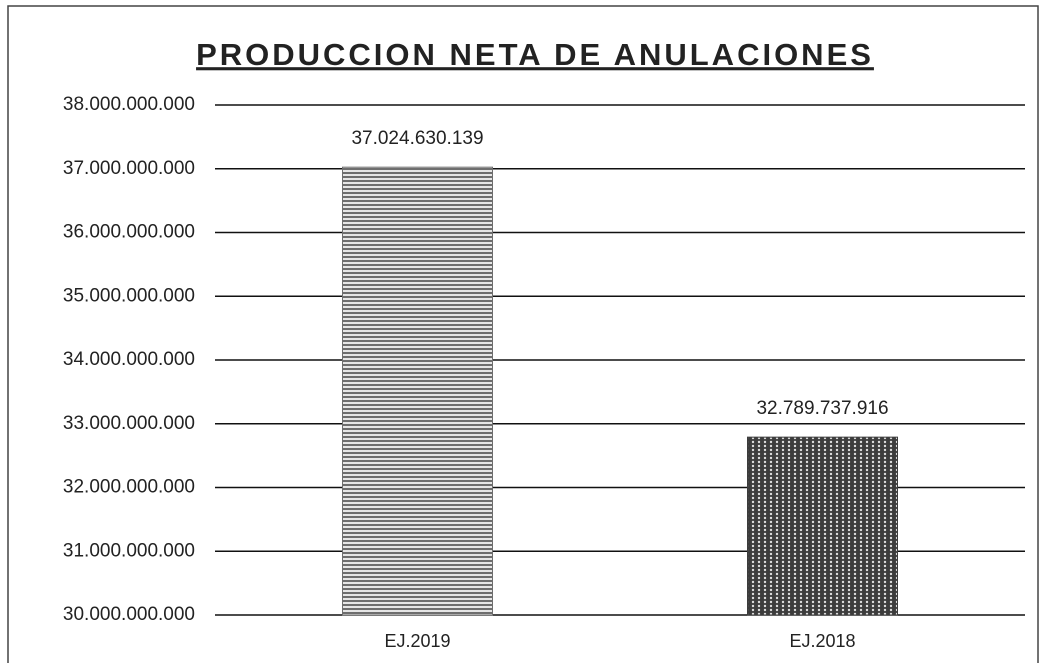  I want to click on y-tick-label: 32.000.000.000, so click(129, 487).